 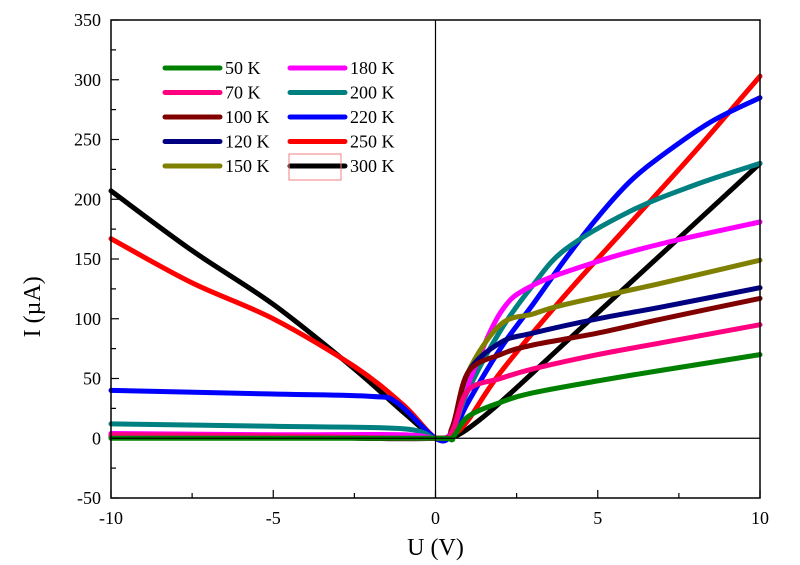 What do you see at coordinates (597, 518) in the screenshot?
I see `x-tick-label: 5` at bounding box center [597, 518].